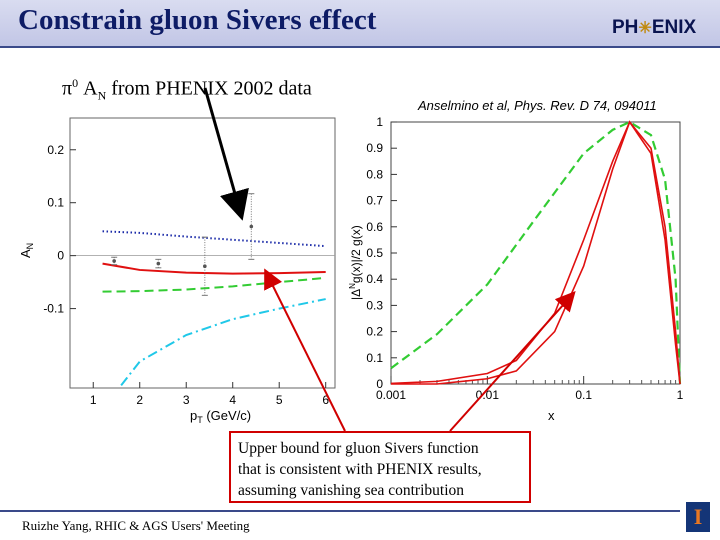 Image resolution: width=720 pixels, height=540 pixels. Describe the element at coordinates (214, 239) in the screenshot. I see `chart1-series-dotted` at that location.